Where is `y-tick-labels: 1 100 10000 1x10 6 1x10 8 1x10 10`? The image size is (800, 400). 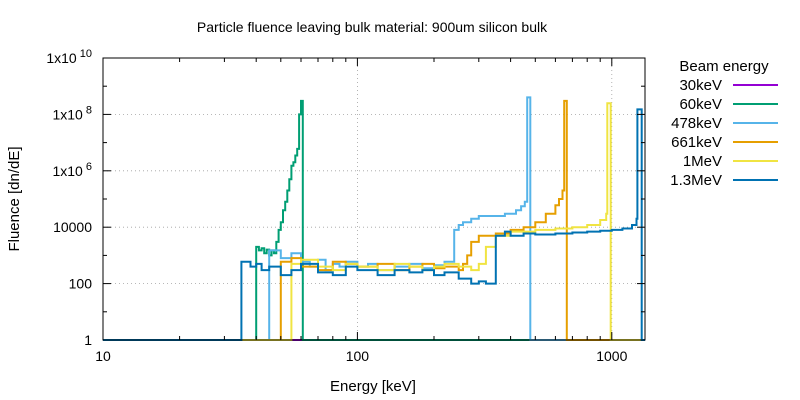
y-tick-labels: 1 100 10000 1x10 6 1x10 8 1x10 10 is located at coordinates (69, 198).